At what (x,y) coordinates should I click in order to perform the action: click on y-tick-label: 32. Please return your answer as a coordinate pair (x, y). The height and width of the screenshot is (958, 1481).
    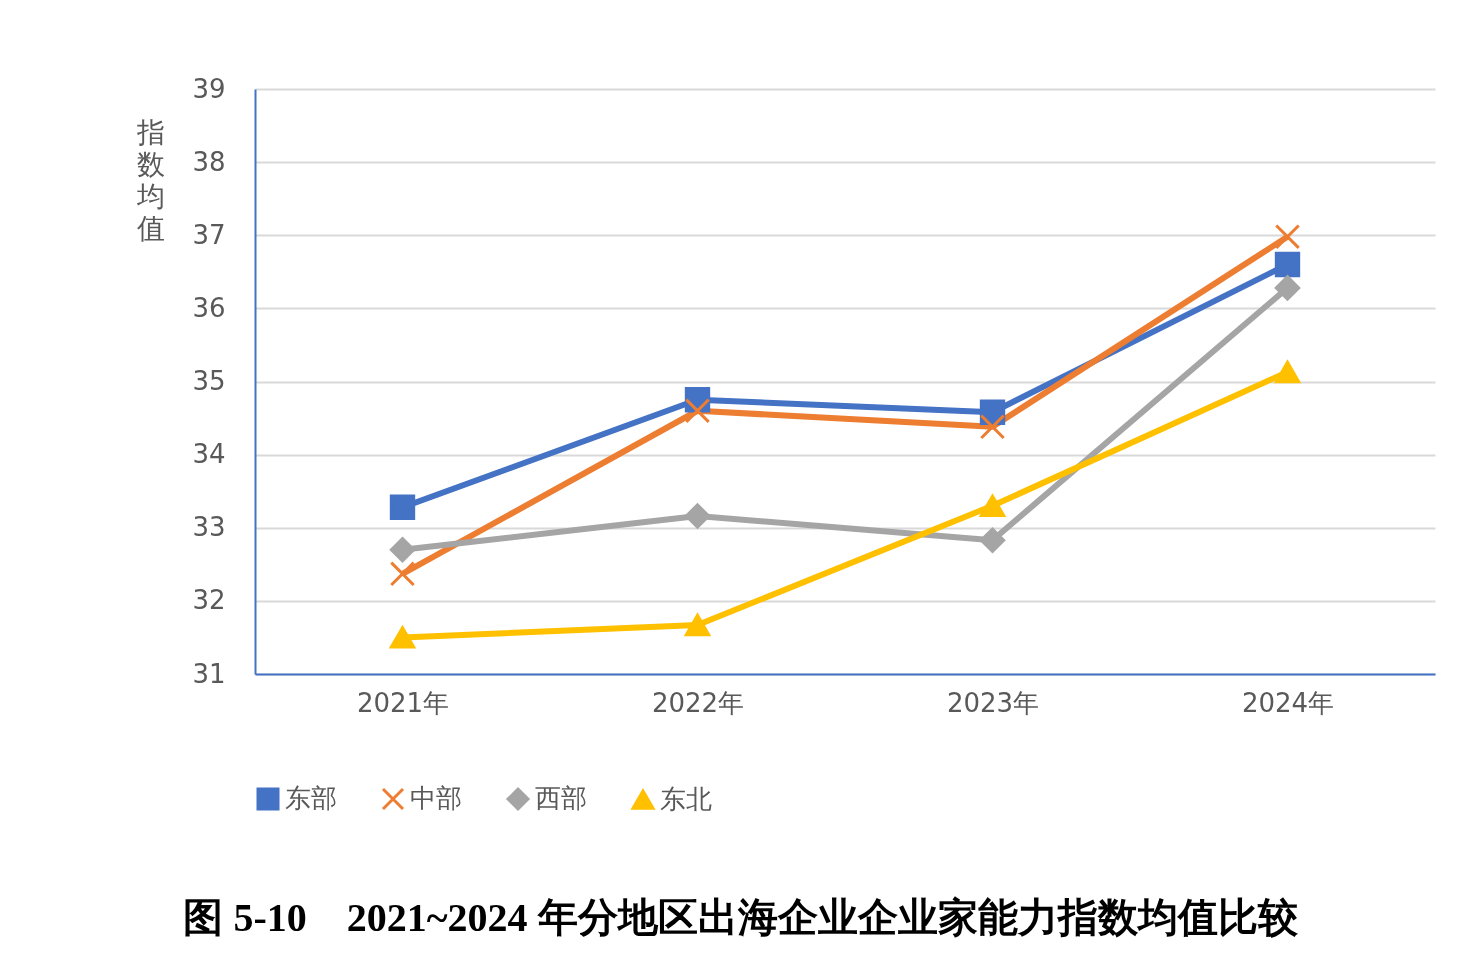
    Looking at the image, I should click on (209, 600).